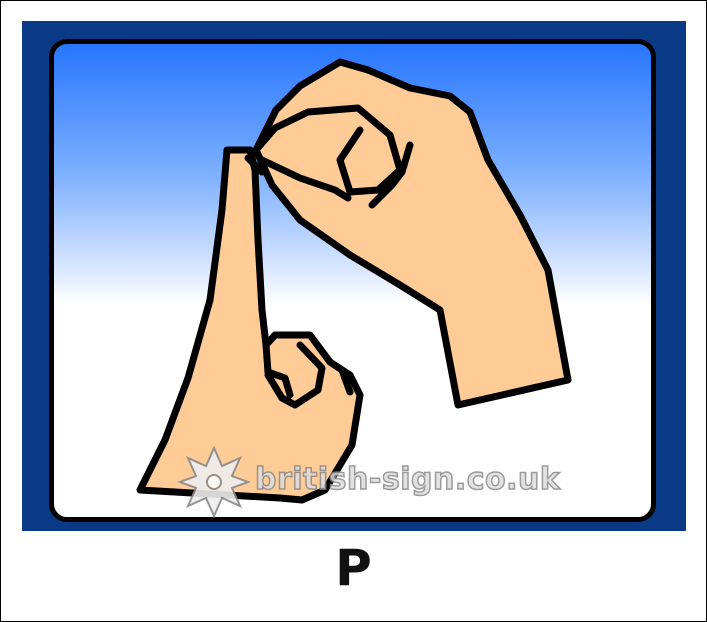 Image resolution: width=707 pixels, height=622 pixels. Describe the element at coordinates (329, 256) in the screenshot. I see `hand-detail-lines` at that location.